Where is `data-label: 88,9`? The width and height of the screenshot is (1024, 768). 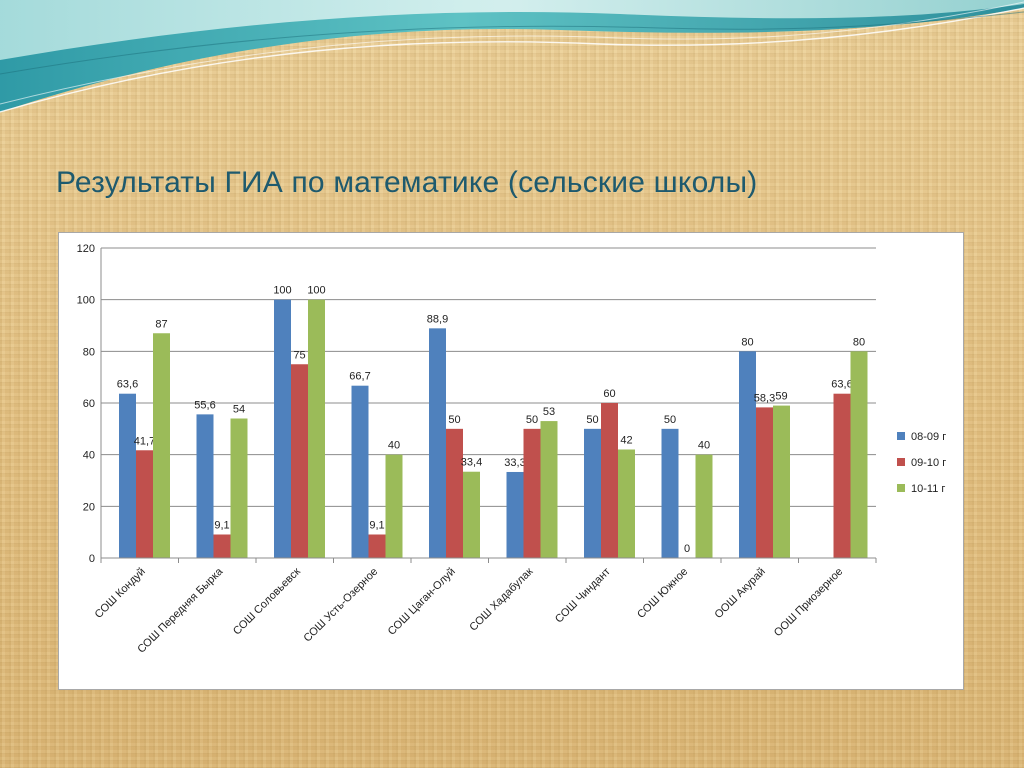
data-label: 88,9 is located at coordinates (437, 319).